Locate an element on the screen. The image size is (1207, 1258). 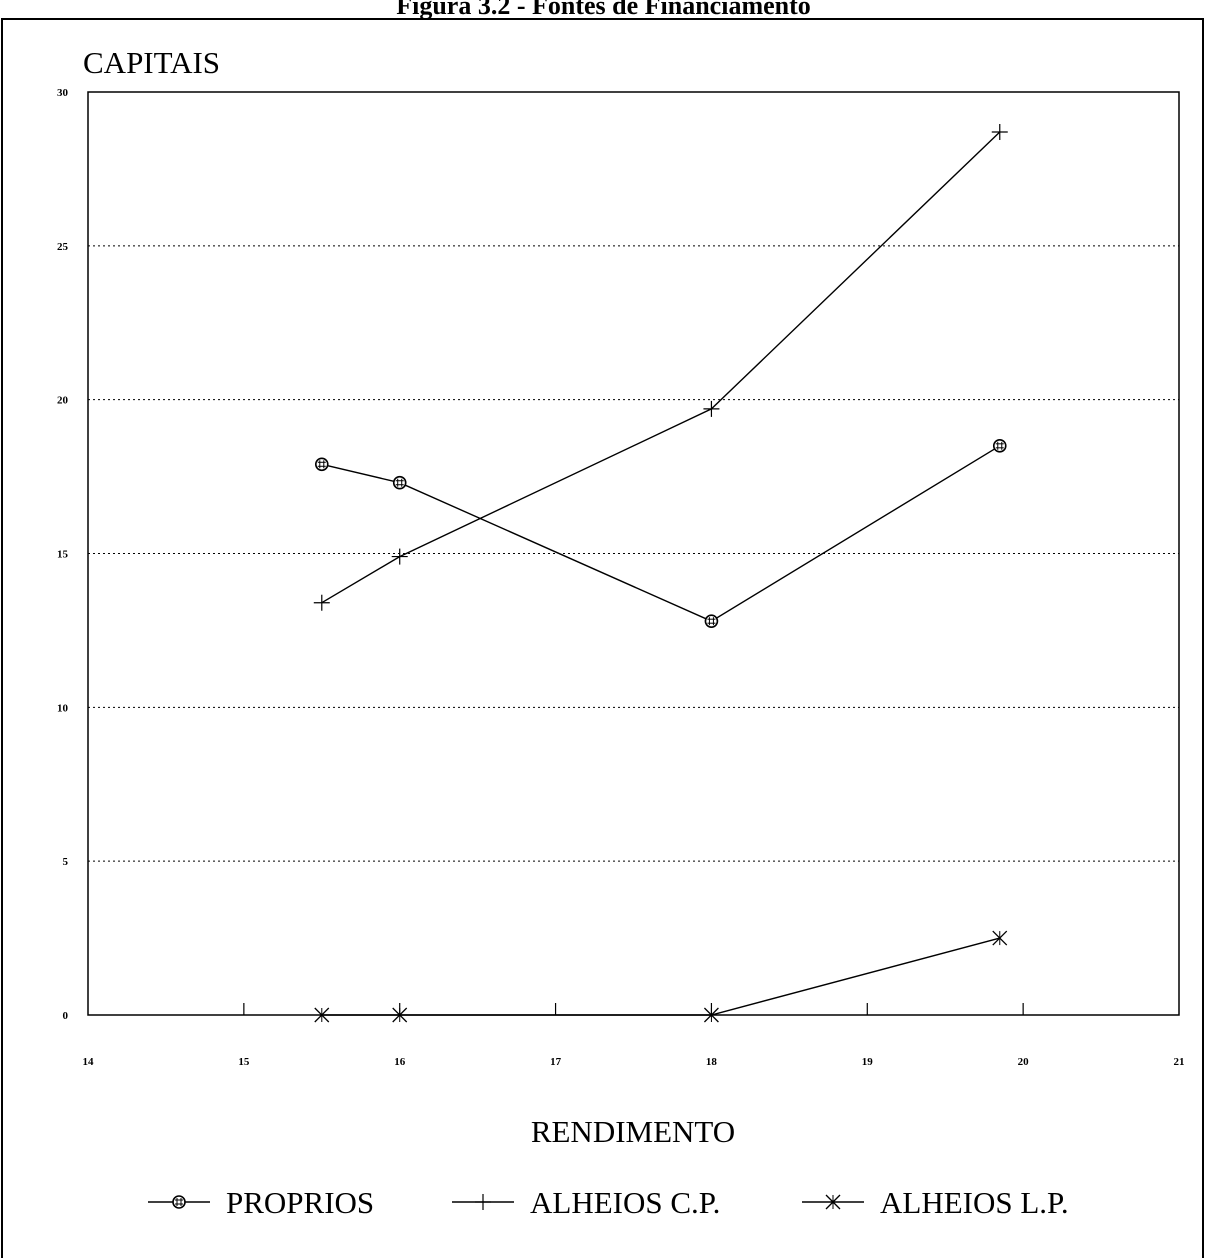
y-tick-label-2: 10 is located at coordinates (63, 708).